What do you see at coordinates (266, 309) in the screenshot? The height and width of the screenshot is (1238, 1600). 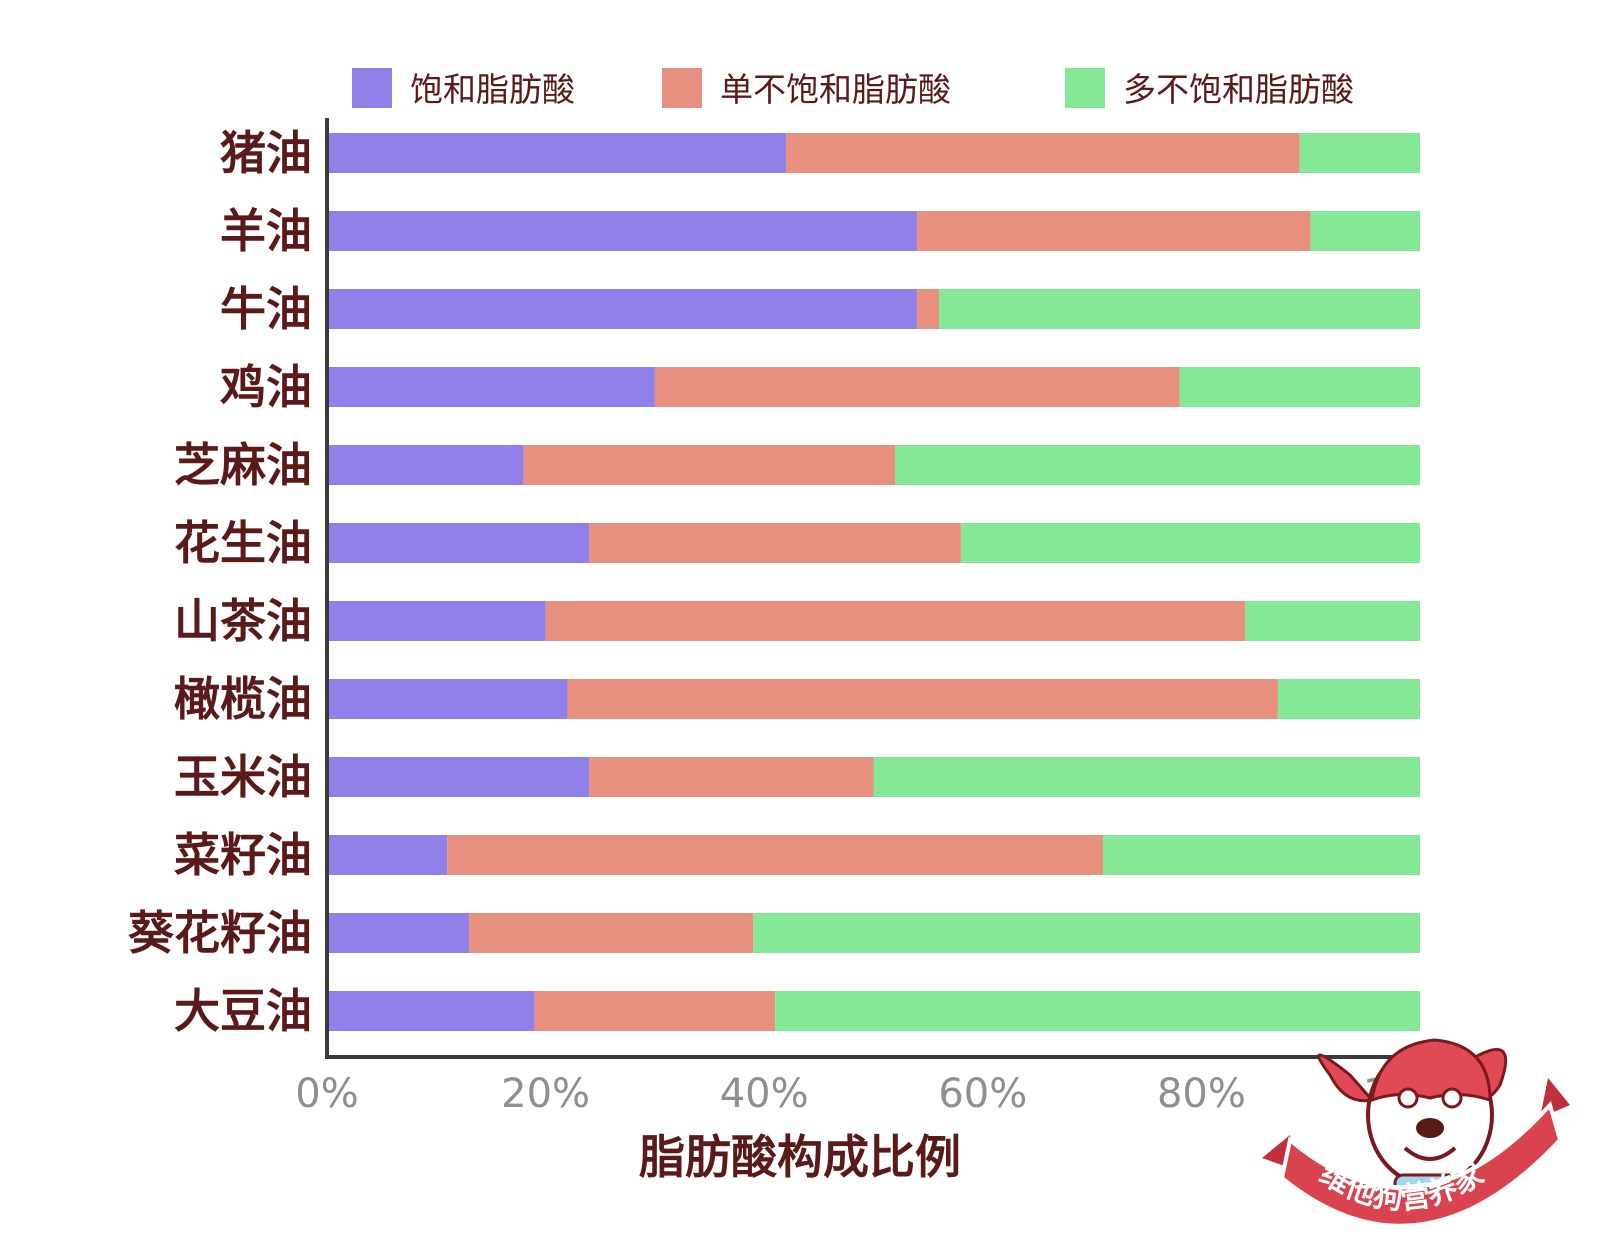 I see `category-label: 牛油` at bounding box center [266, 309].